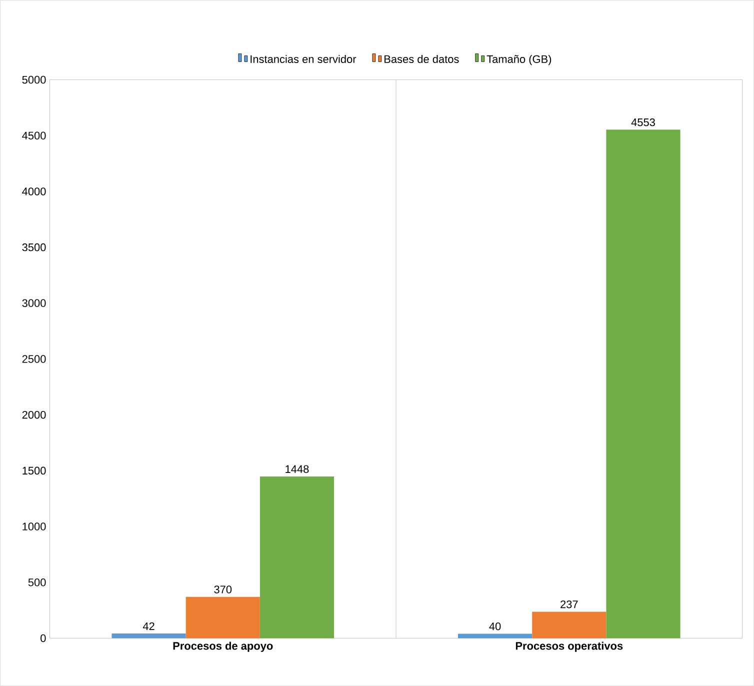 The image size is (754, 686). Describe the element at coordinates (569, 647) in the screenshot. I see `x-tick-label: Procesos operativos` at that location.